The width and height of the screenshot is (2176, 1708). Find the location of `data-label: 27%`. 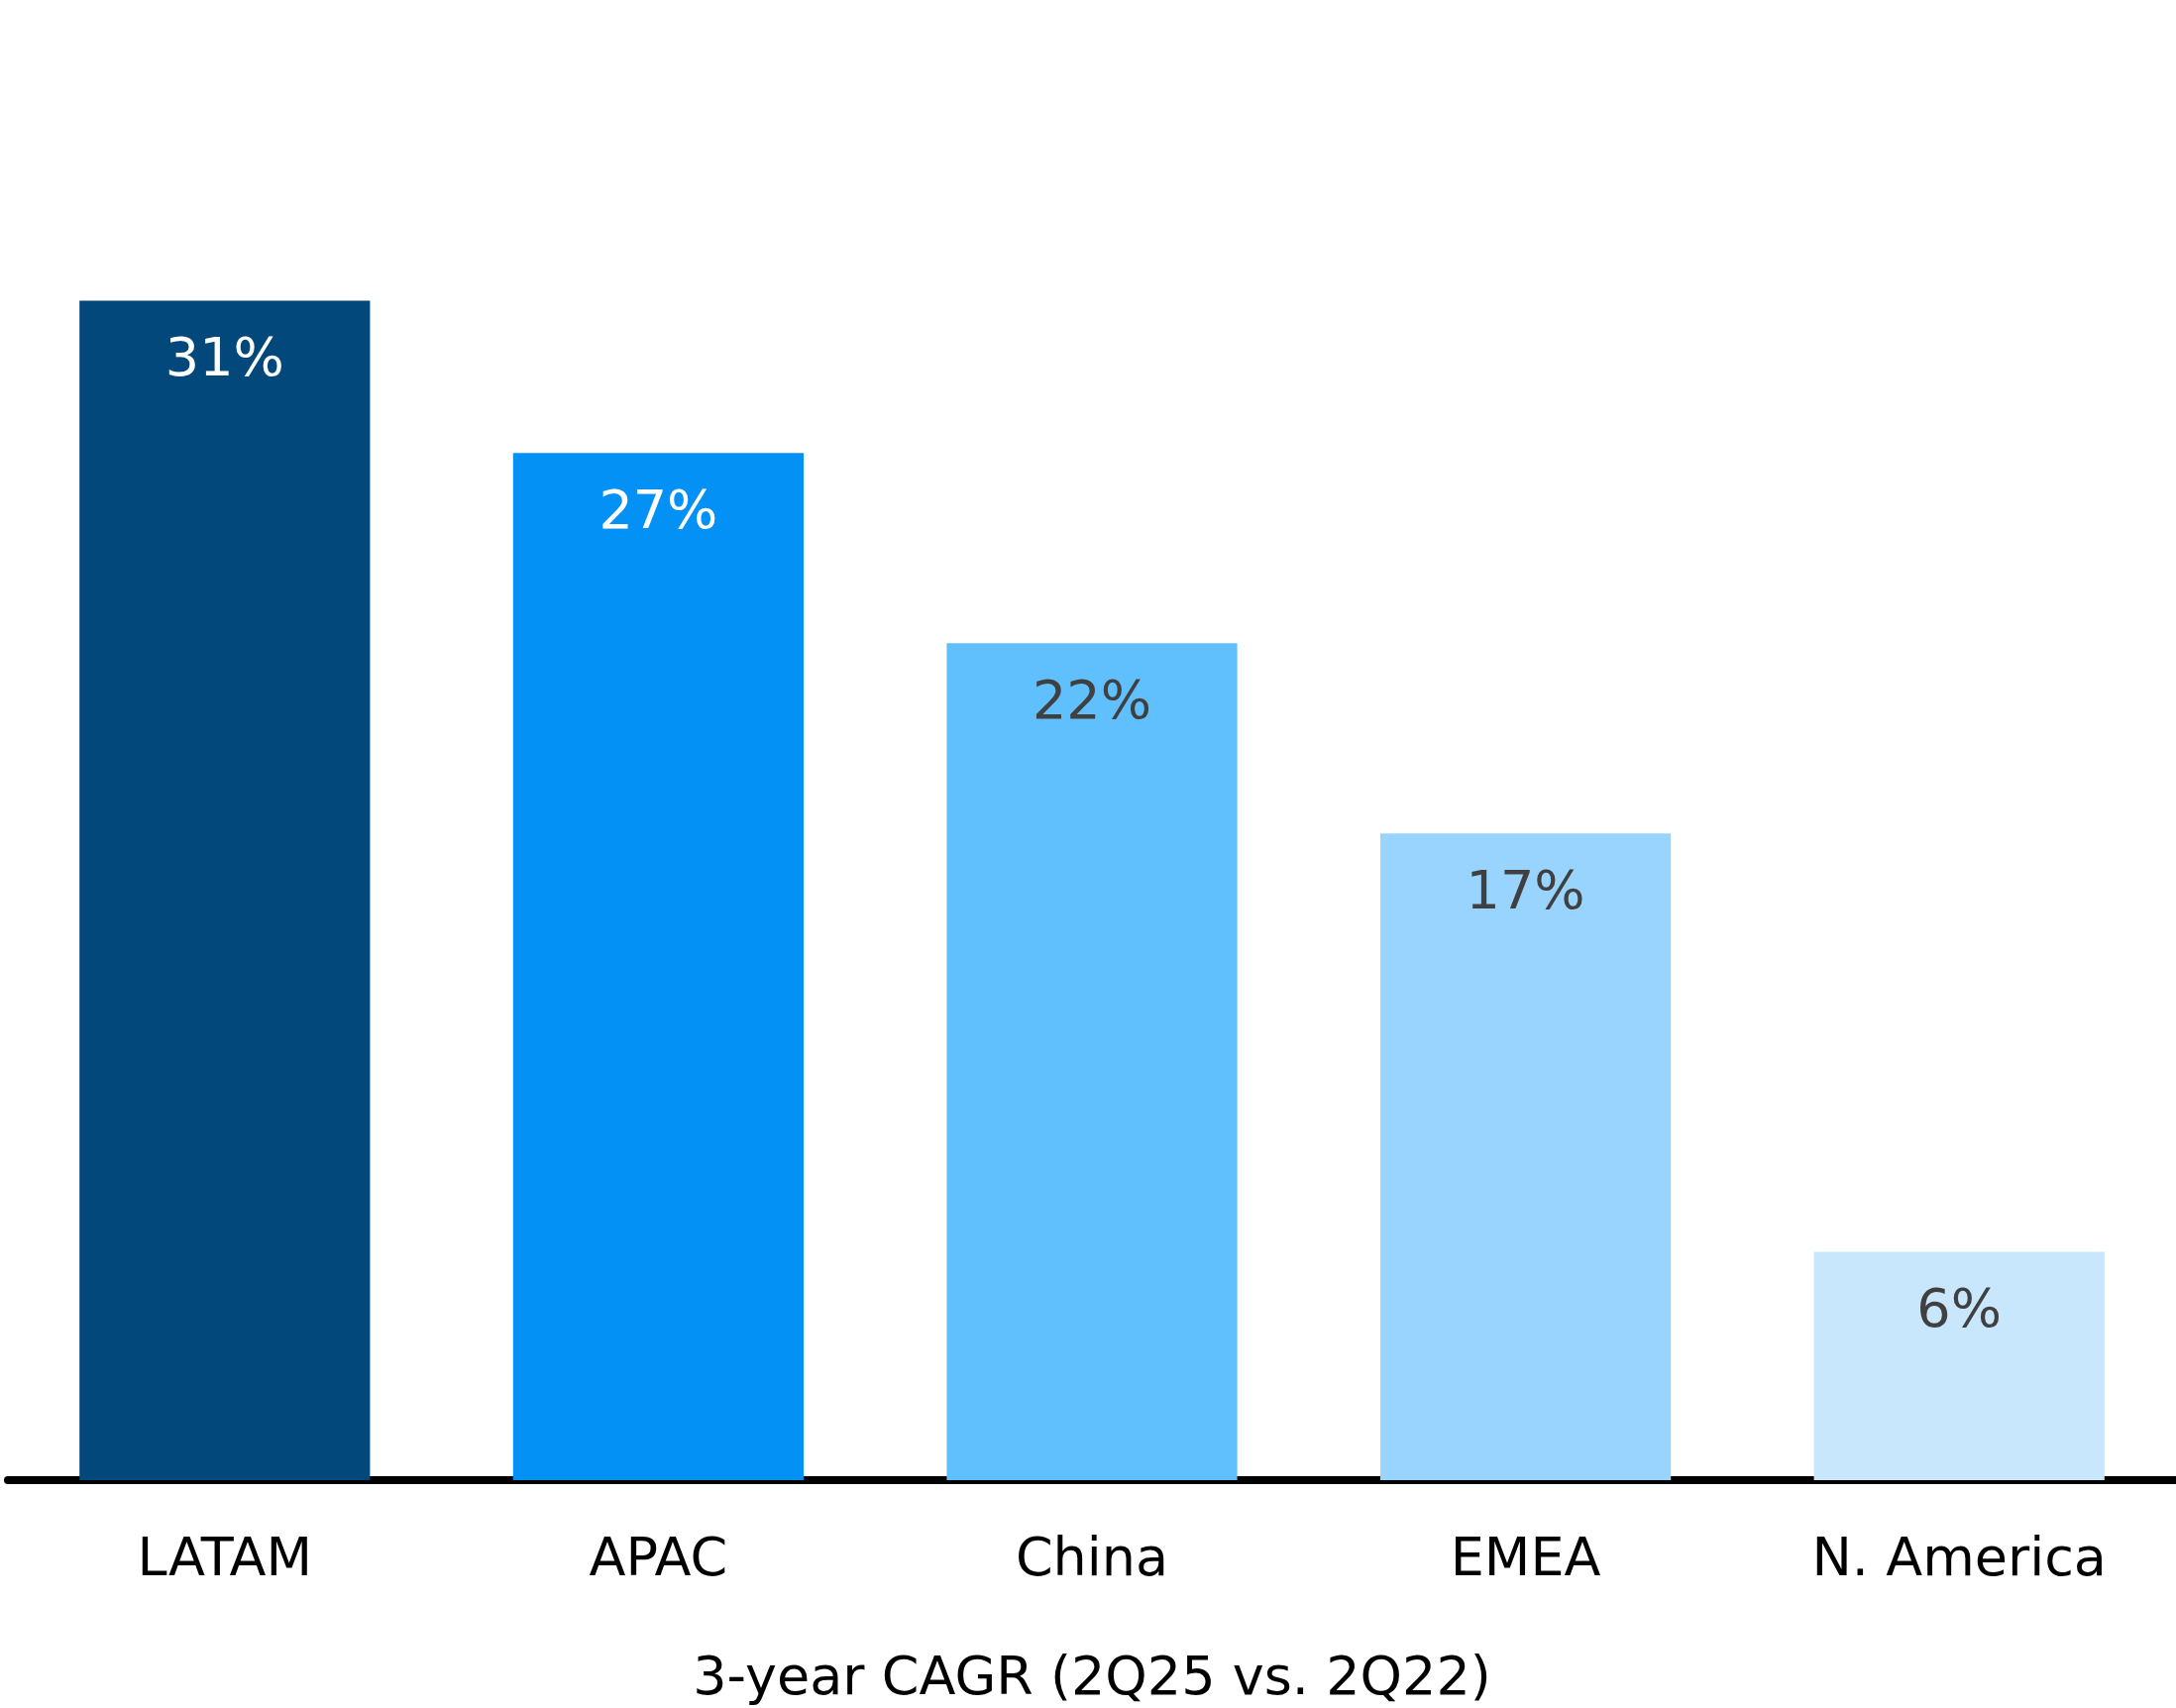

data-label: 27% is located at coordinates (658, 509).